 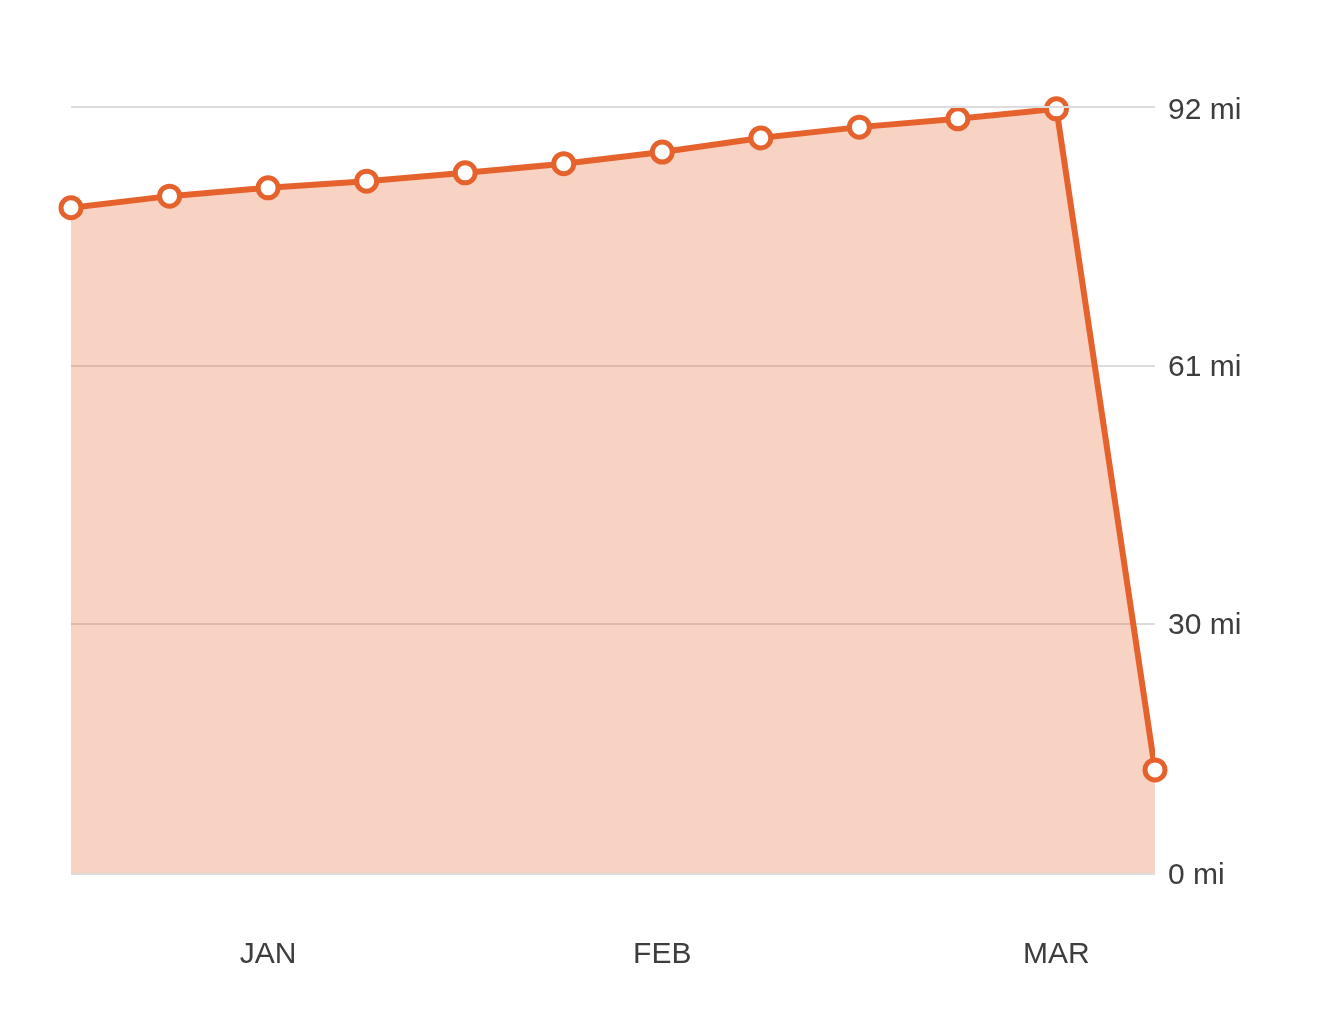 What do you see at coordinates (1205, 366) in the screenshot?
I see `y-tick-label: 61 mi` at bounding box center [1205, 366].